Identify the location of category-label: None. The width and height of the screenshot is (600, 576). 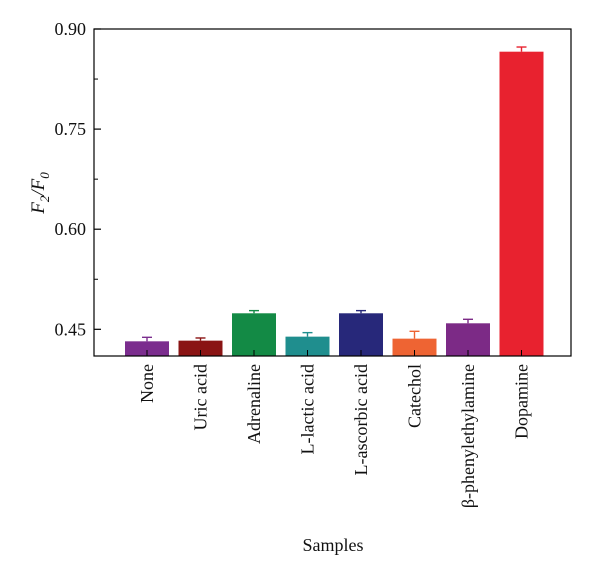
(147, 383).